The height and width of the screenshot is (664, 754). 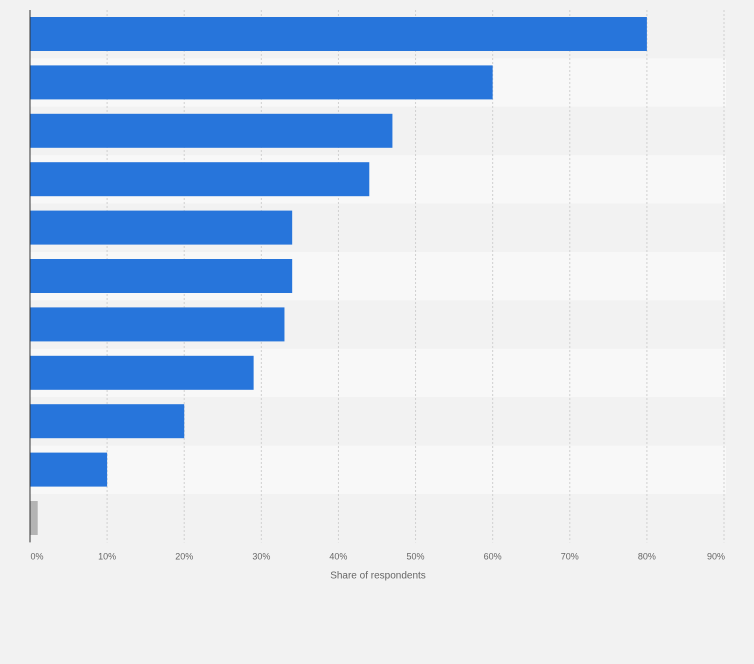 I want to click on x-tick-label: 10%, so click(x=107, y=556).